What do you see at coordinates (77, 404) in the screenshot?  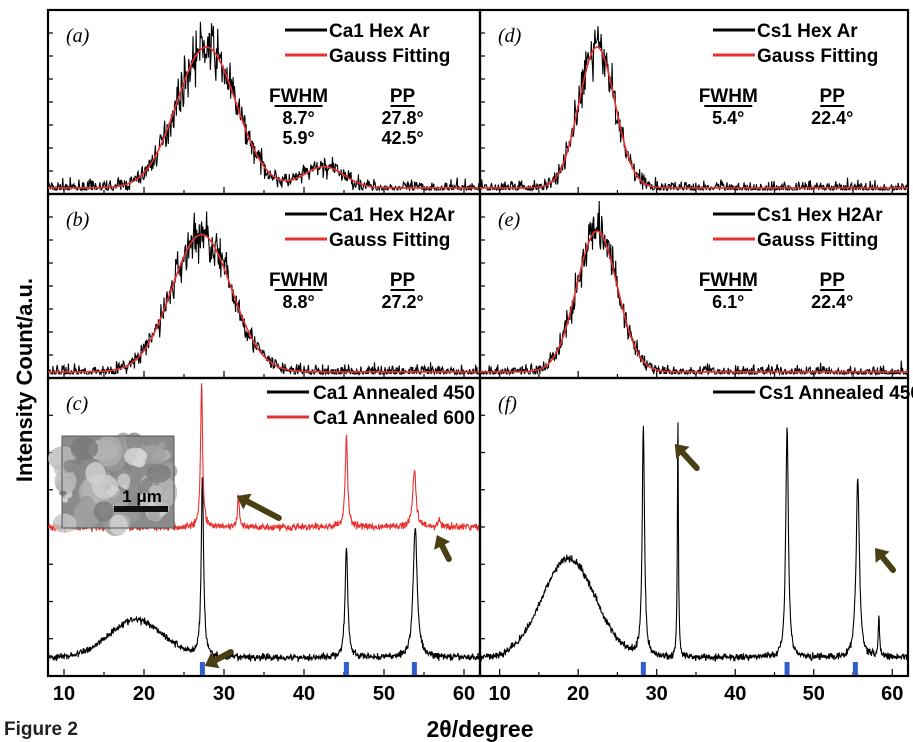 I see `panel-letter: (c)` at bounding box center [77, 404].